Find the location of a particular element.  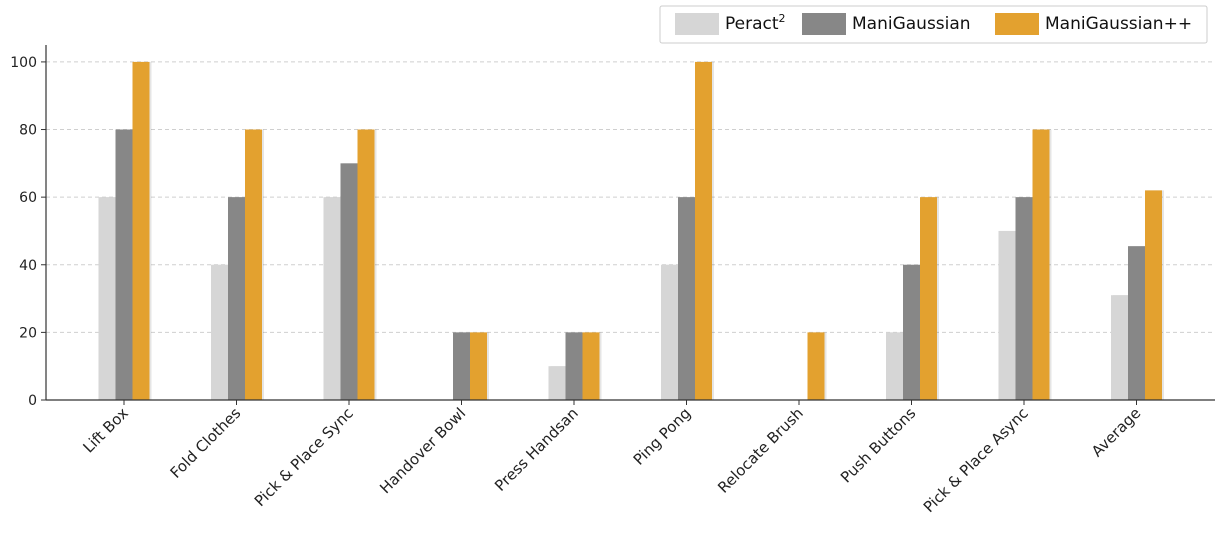

legend-box is located at coordinates (933, 24).